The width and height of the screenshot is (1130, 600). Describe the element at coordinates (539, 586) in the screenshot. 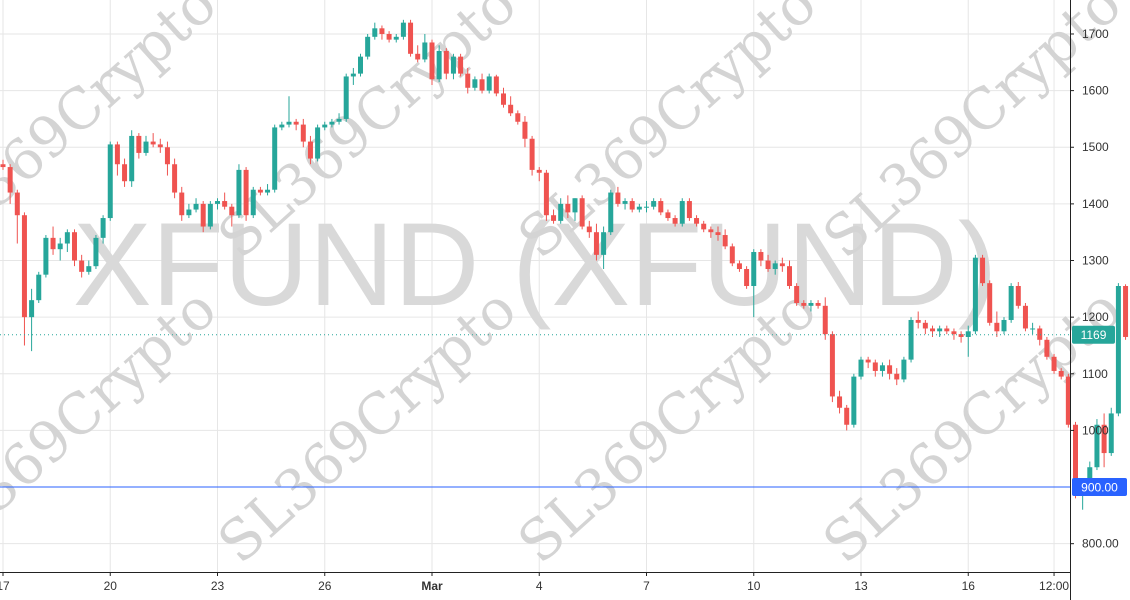

I see `time-tick-label: 4` at that location.